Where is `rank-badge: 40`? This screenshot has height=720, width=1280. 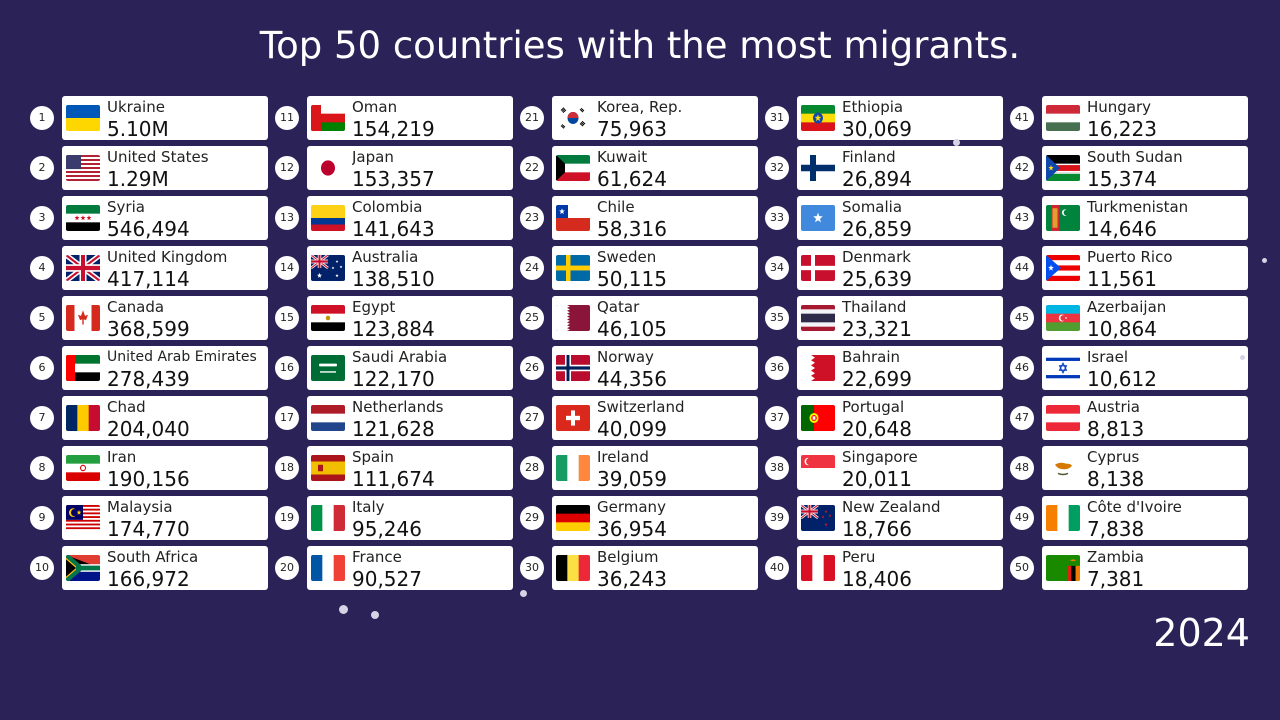
rank-badge: 40 is located at coordinates (777, 568).